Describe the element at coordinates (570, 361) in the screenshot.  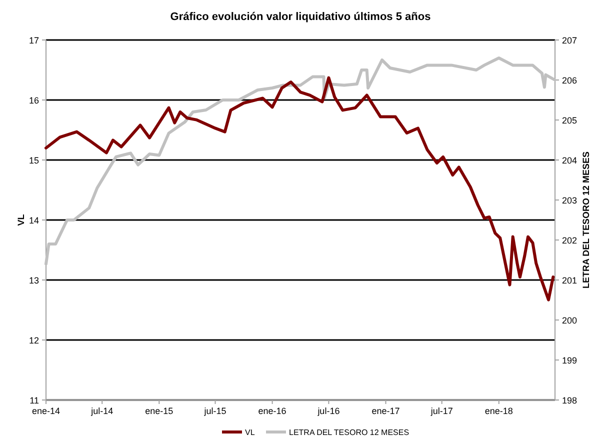
I see `y2-tick-label: 199` at that location.